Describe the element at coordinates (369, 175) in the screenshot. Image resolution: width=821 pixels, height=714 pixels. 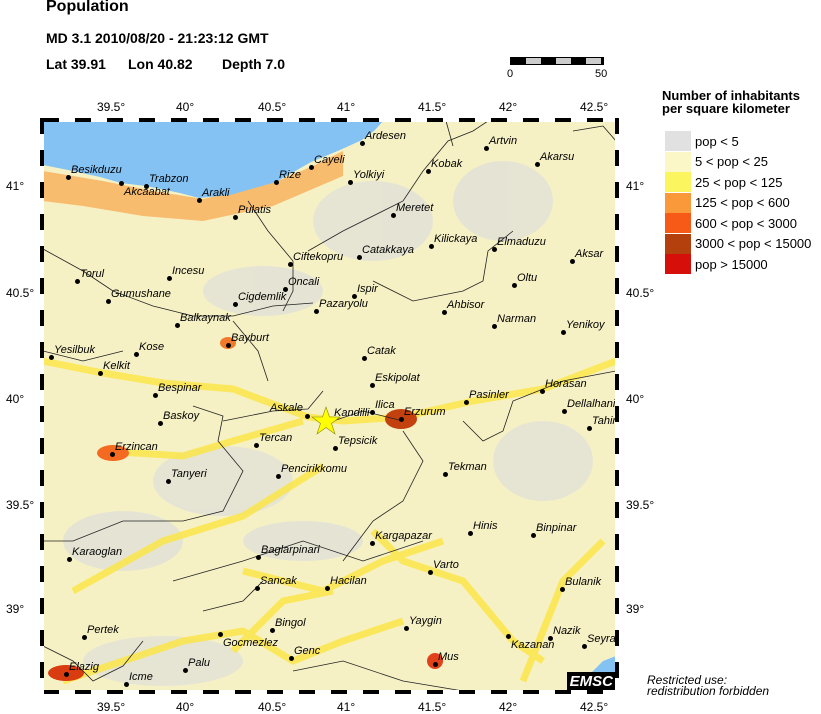
I see `city-label: Yolkiyi` at that location.